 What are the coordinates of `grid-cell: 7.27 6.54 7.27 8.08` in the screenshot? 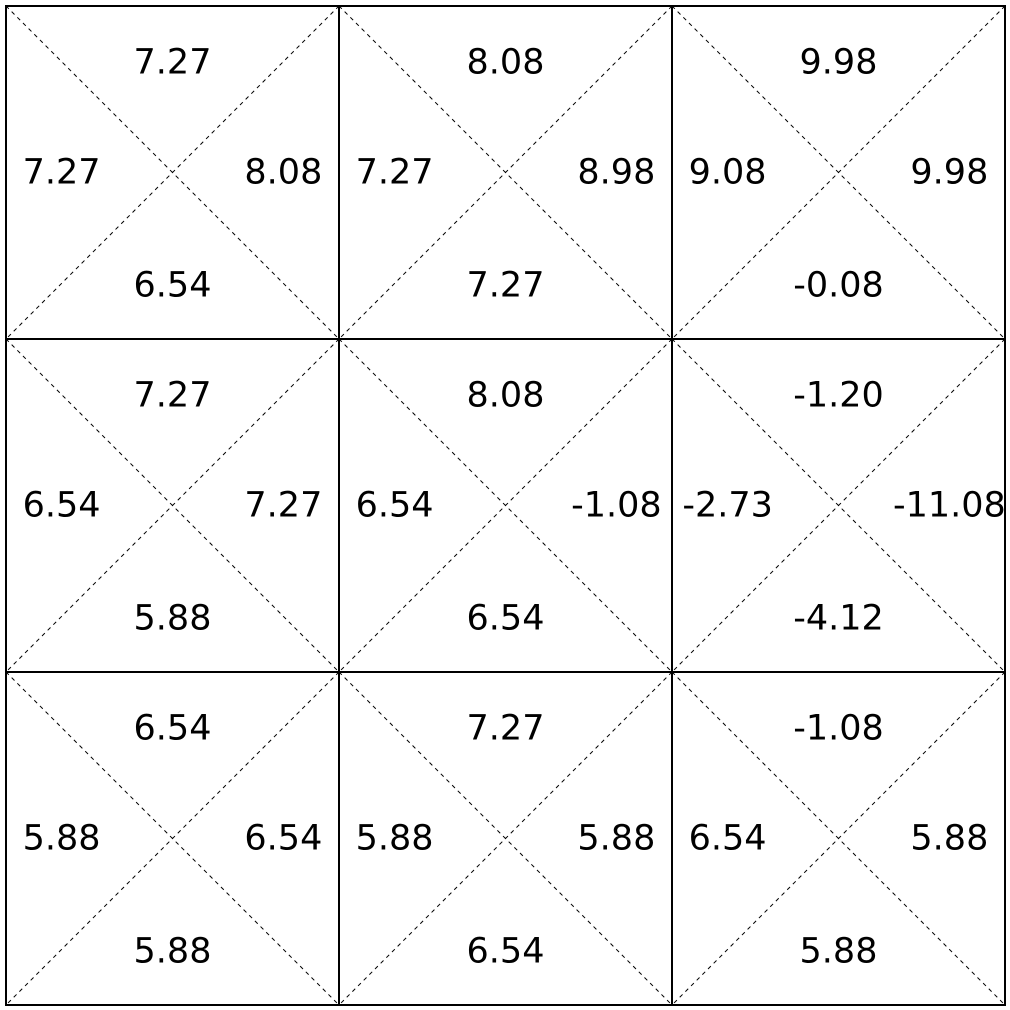 It's located at (172, 172).